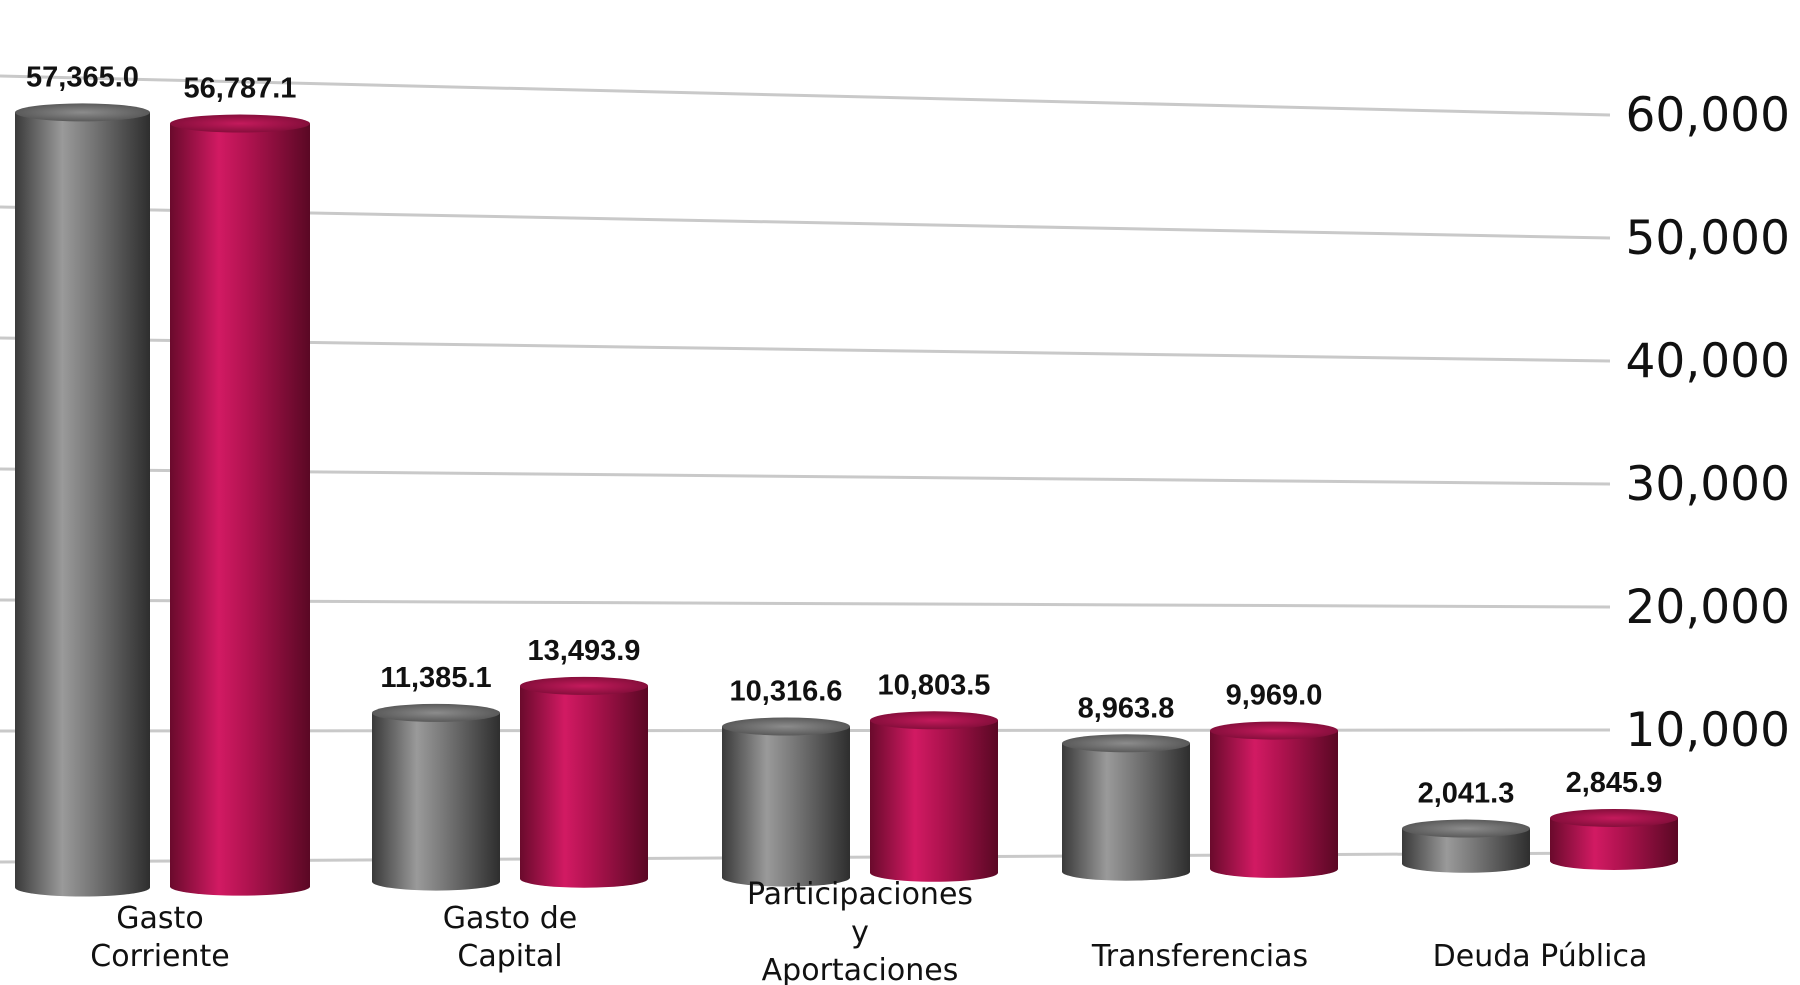 The width and height of the screenshot is (1800, 985). I want to click on category-label: Deuda Pública, so click(1540, 956).